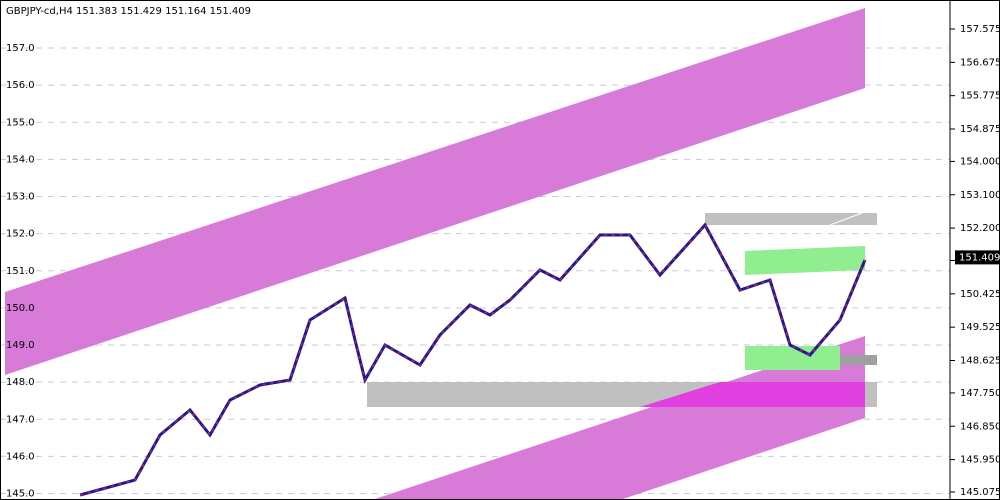  What do you see at coordinates (980, 492) in the screenshot?
I see `right-tick-label: 145.075` at bounding box center [980, 492].